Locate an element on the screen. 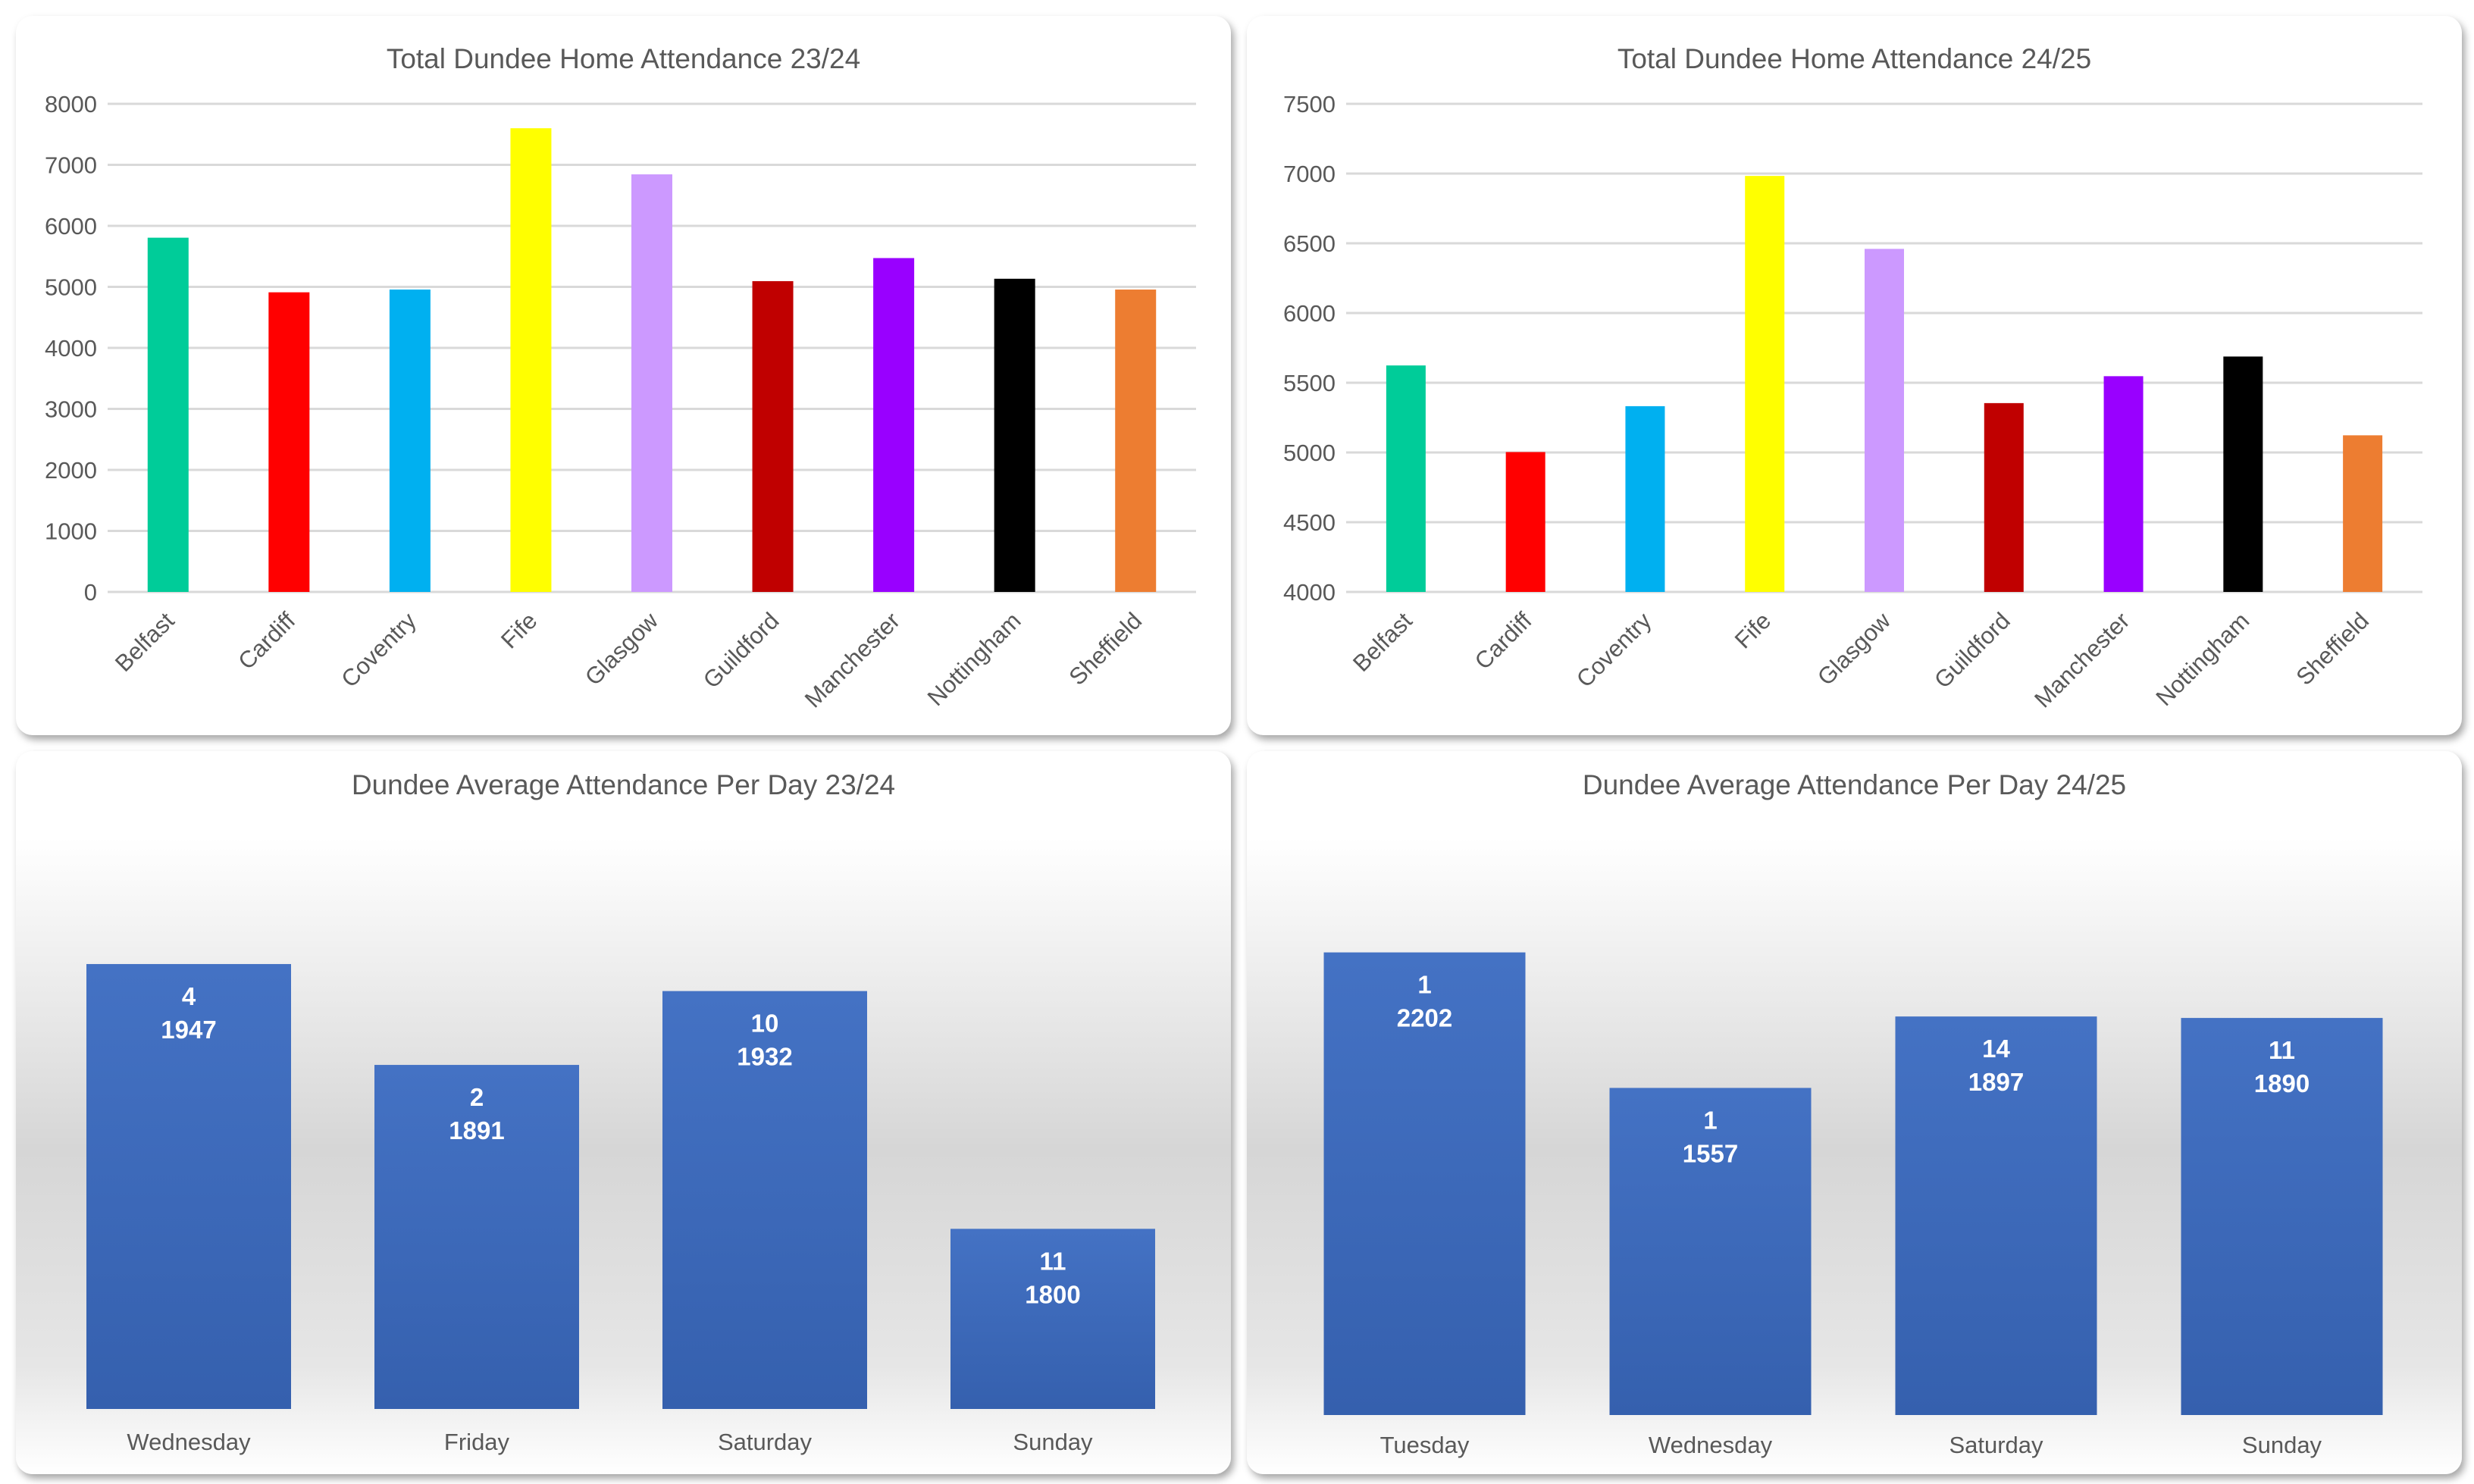  y-tick-label: 5500 is located at coordinates (1309, 383).